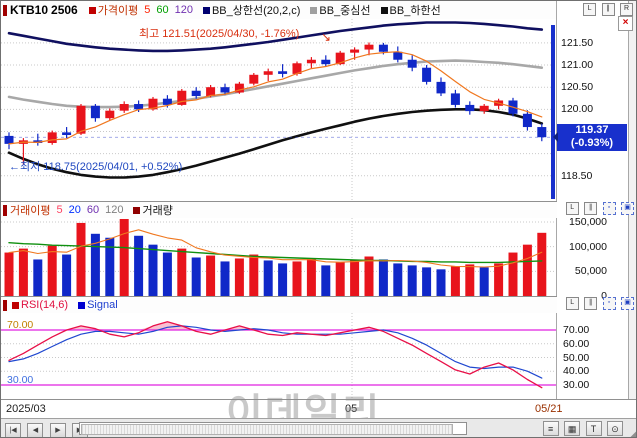 Image resolution: width=637 pixels, height=438 pixels. I want to click on axis-label: 50,000, so click(590, 271).